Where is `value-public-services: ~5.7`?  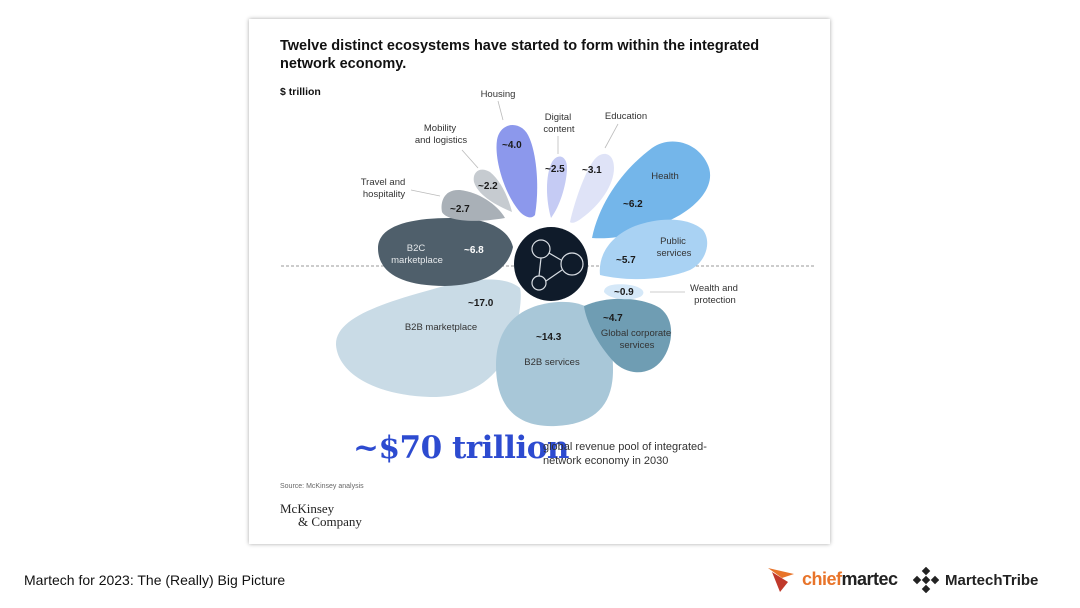
value-public-services: ~5.7 is located at coordinates (626, 260).